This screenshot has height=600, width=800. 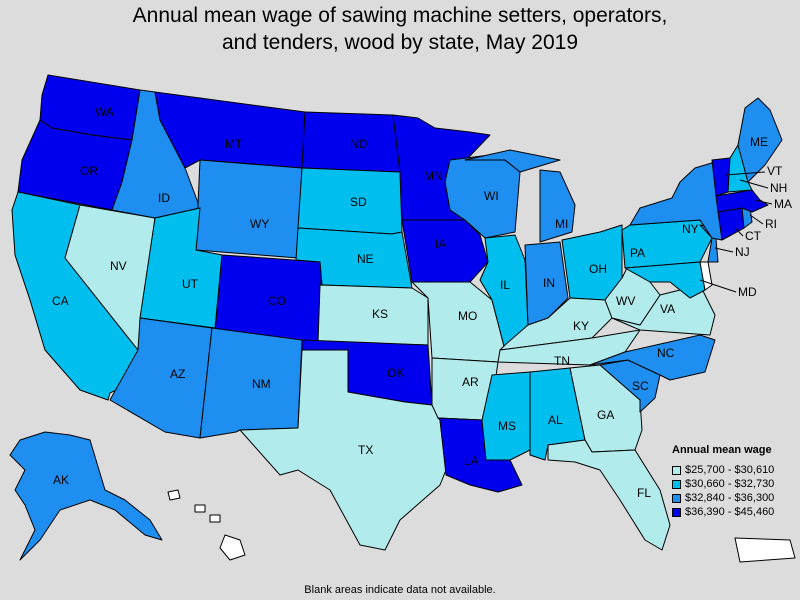 What do you see at coordinates (60, 301) in the screenshot?
I see `label-CA: CA` at bounding box center [60, 301].